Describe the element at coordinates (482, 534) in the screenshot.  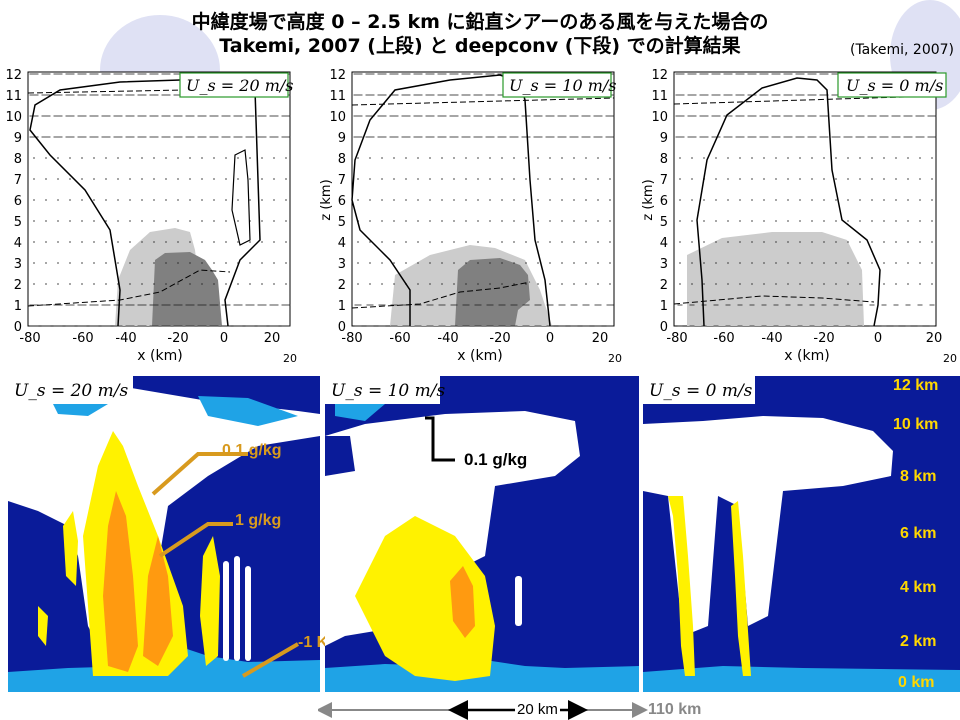
I see `bottom-panel-2: U_s = 10 m/s` at that location.